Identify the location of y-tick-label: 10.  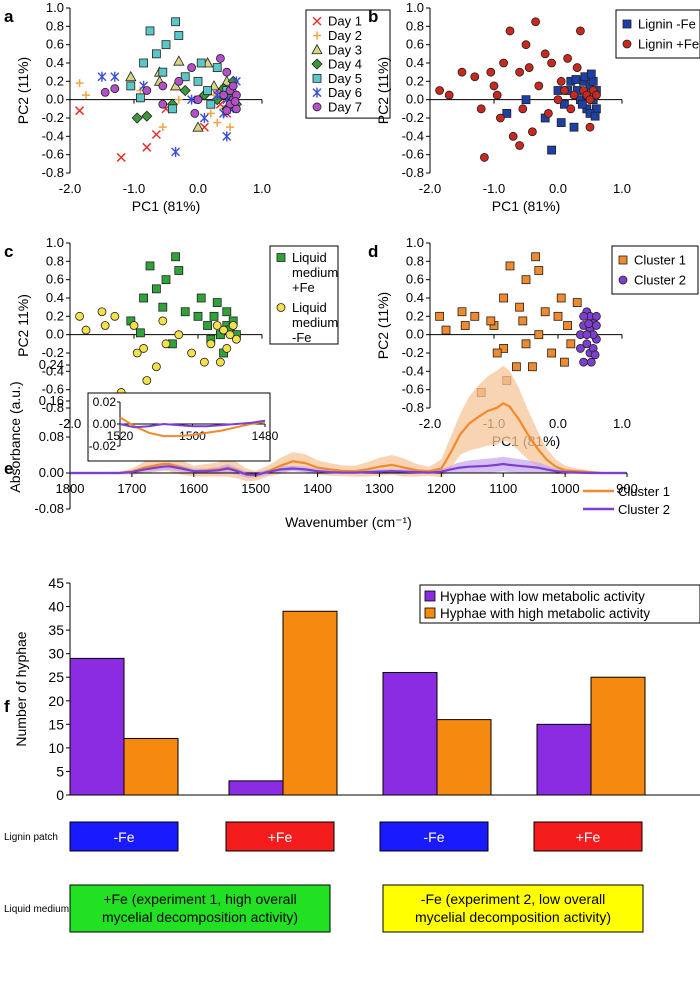
(56, 748).